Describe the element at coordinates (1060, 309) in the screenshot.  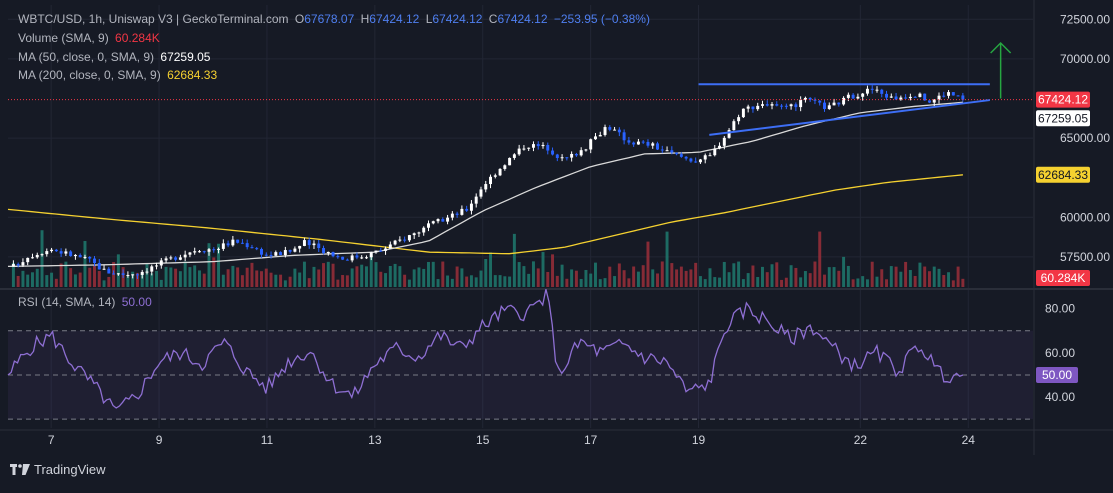
I see `rsi-tick-label: 80.00` at that location.